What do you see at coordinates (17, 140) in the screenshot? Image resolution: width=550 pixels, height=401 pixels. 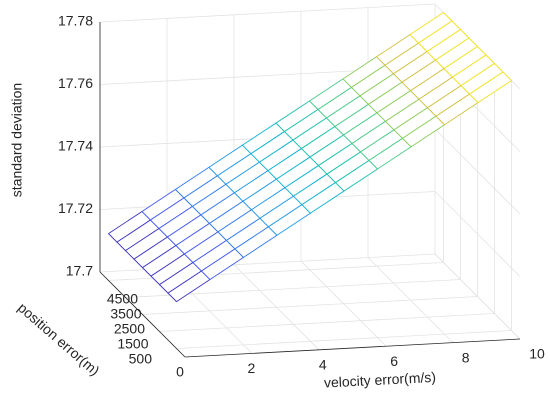 I see `z-axis-label: standard deviation` at bounding box center [17, 140].